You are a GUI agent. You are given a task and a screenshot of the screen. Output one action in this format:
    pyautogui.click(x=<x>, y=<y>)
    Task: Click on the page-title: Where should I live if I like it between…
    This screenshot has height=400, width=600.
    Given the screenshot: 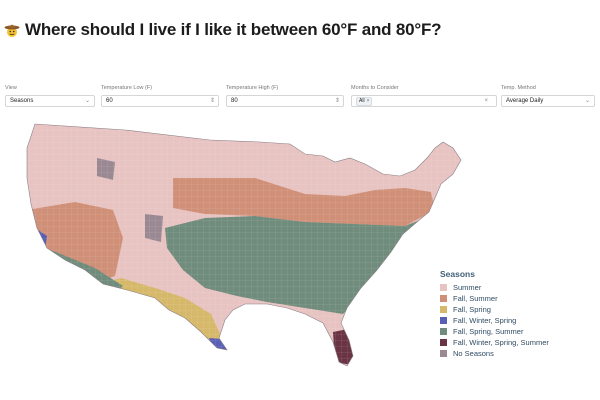 What is the action you would take?
    pyautogui.click(x=233, y=29)
    